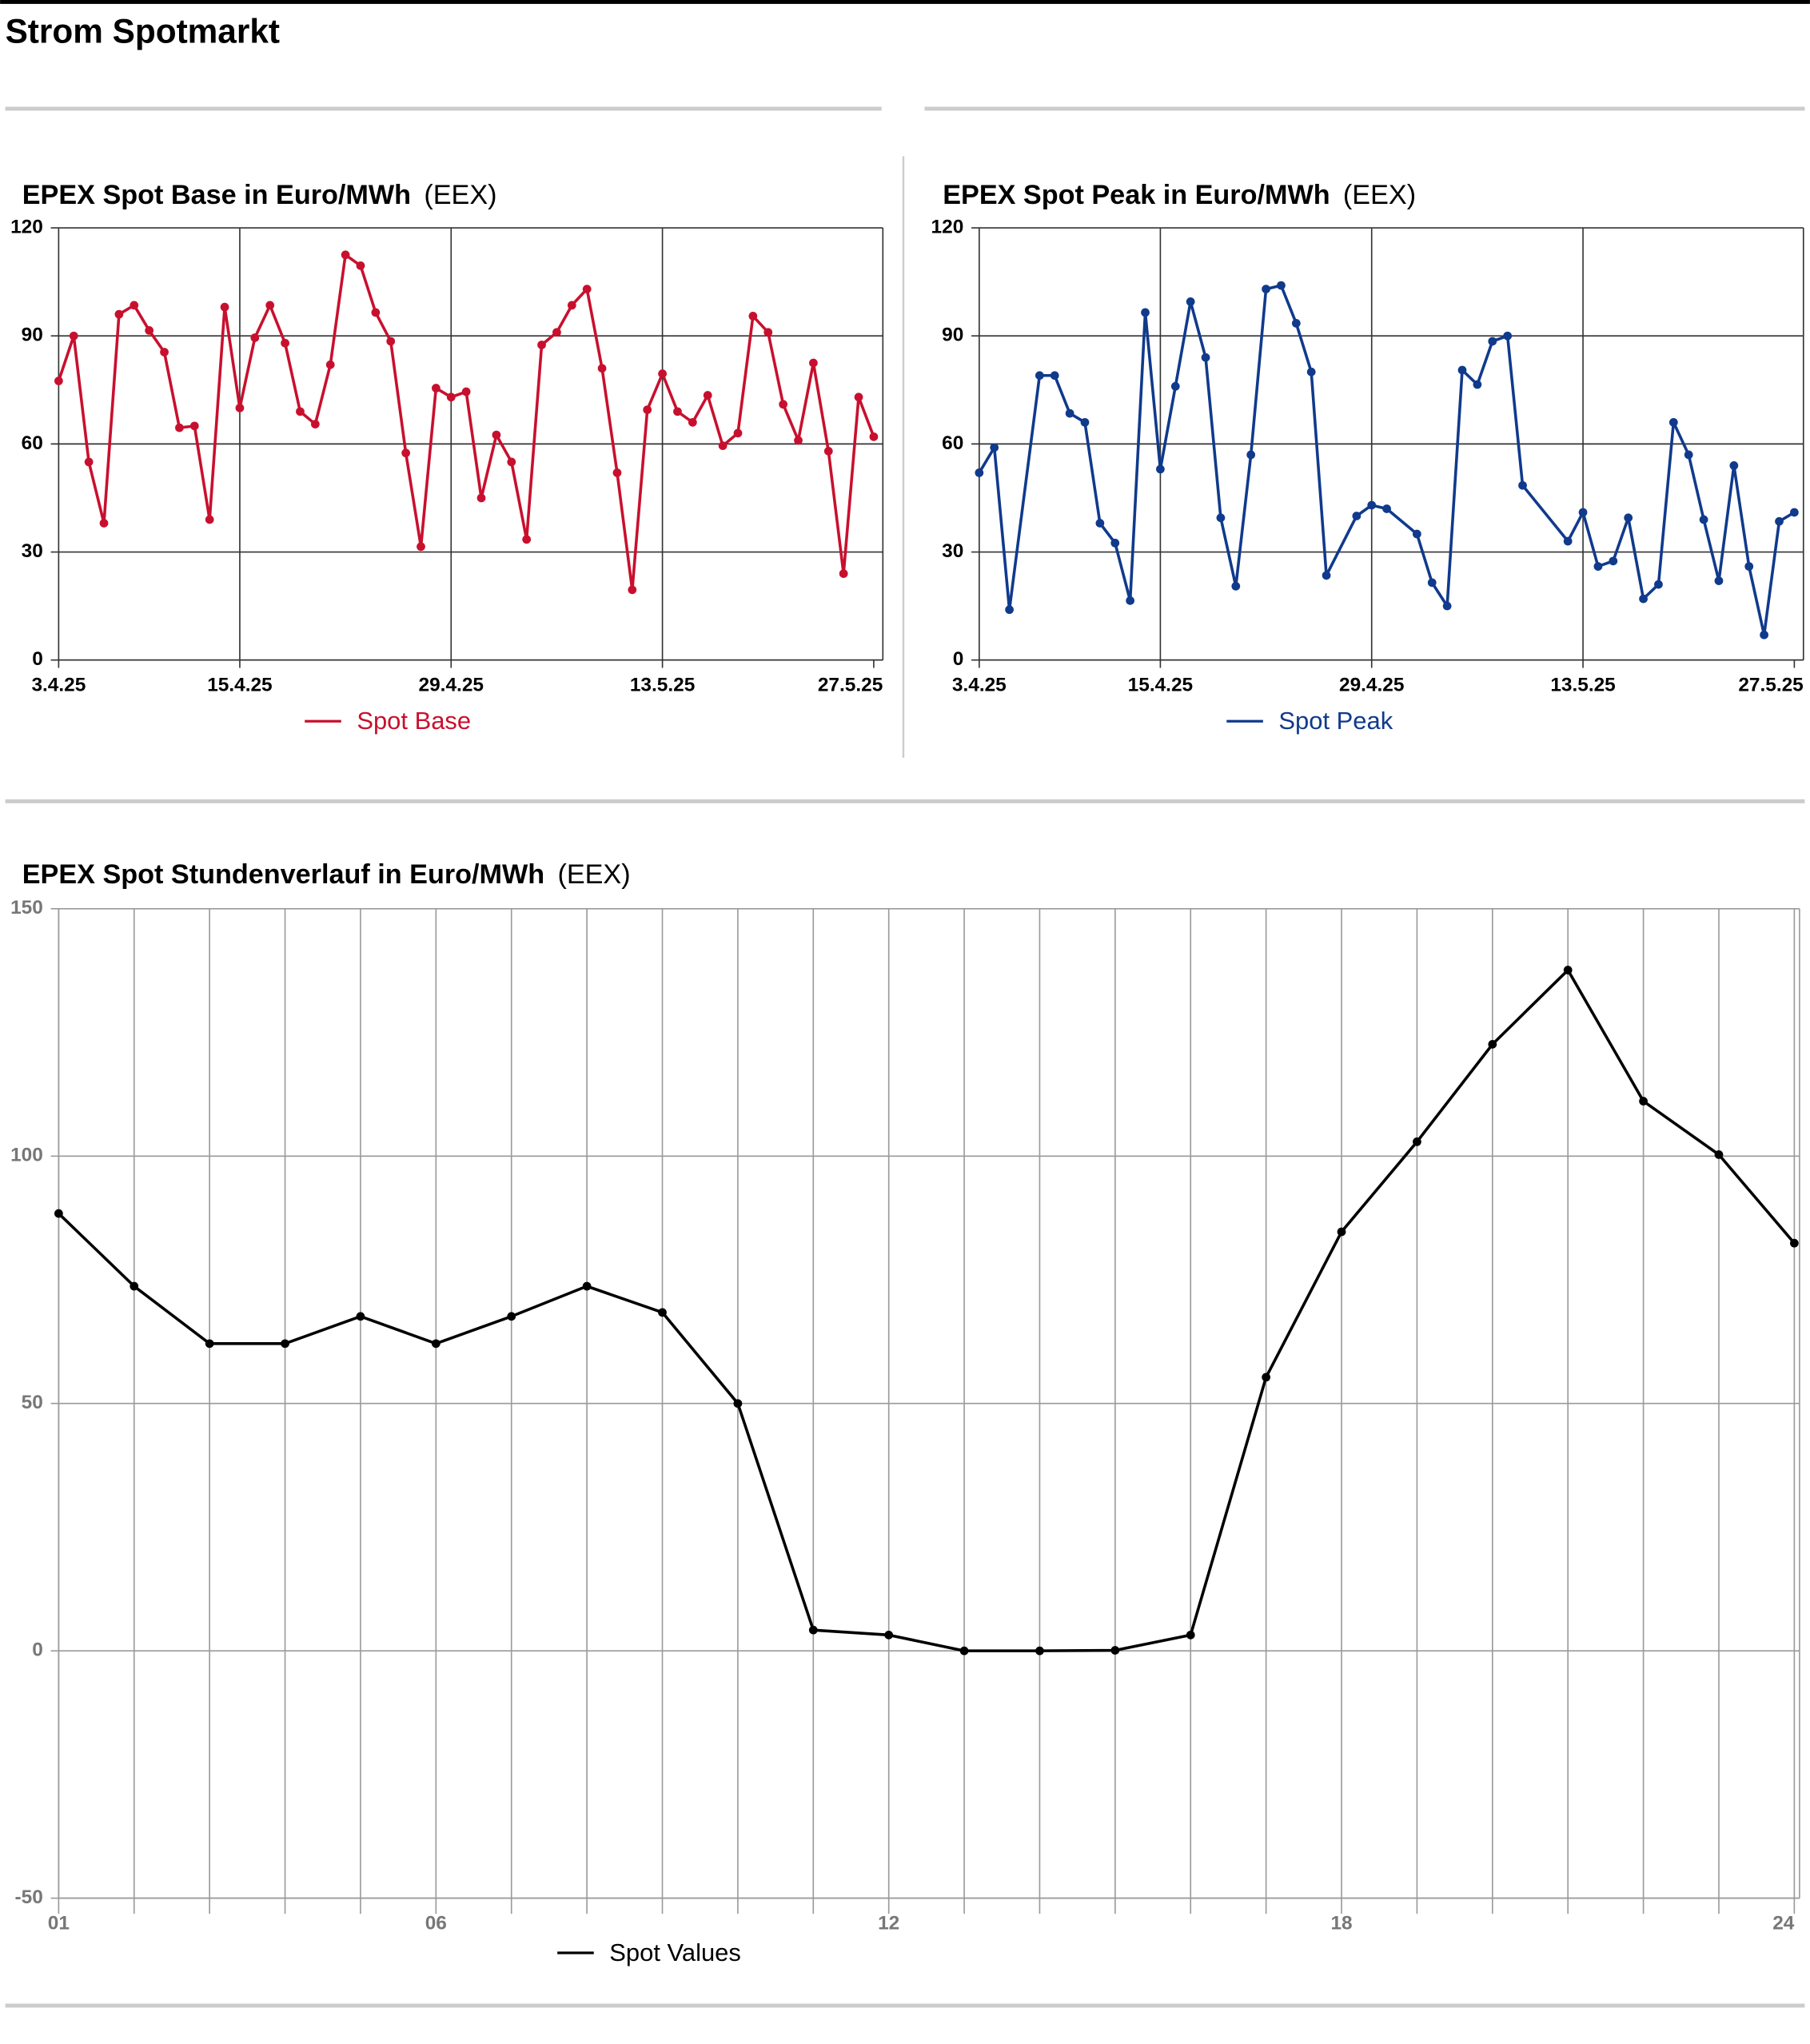 The image size is (1810, 2044). Describe the element at coordinates (32, 443) in the screenshot. I see `y-tick-label: 60` at that location.